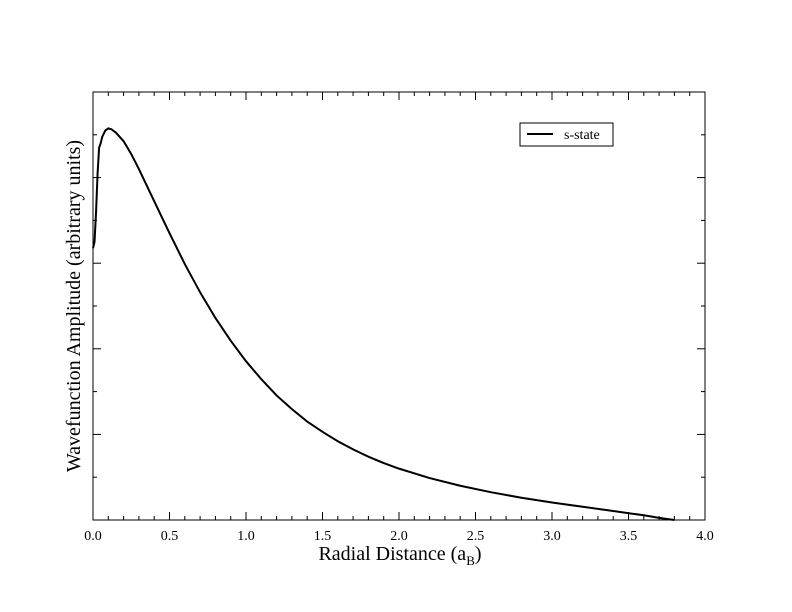 The image size is (792, 612). What do you see at coordinates (705, 536) in the screenshot?
I see `x-tick-label: 4.0` at bounding box center [705, 536].